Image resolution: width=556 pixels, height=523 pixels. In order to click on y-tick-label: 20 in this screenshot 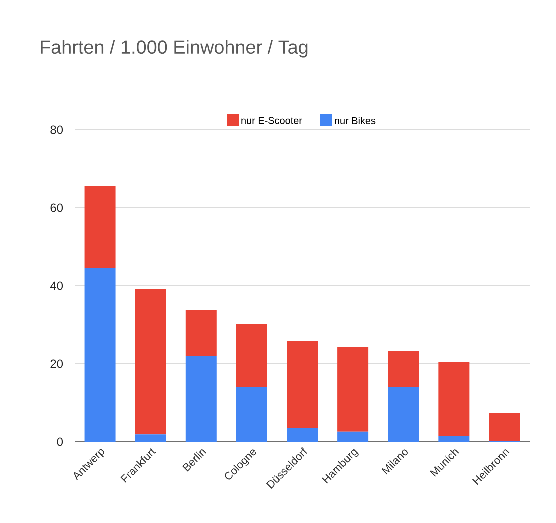, I will do `click(57, 364)`.